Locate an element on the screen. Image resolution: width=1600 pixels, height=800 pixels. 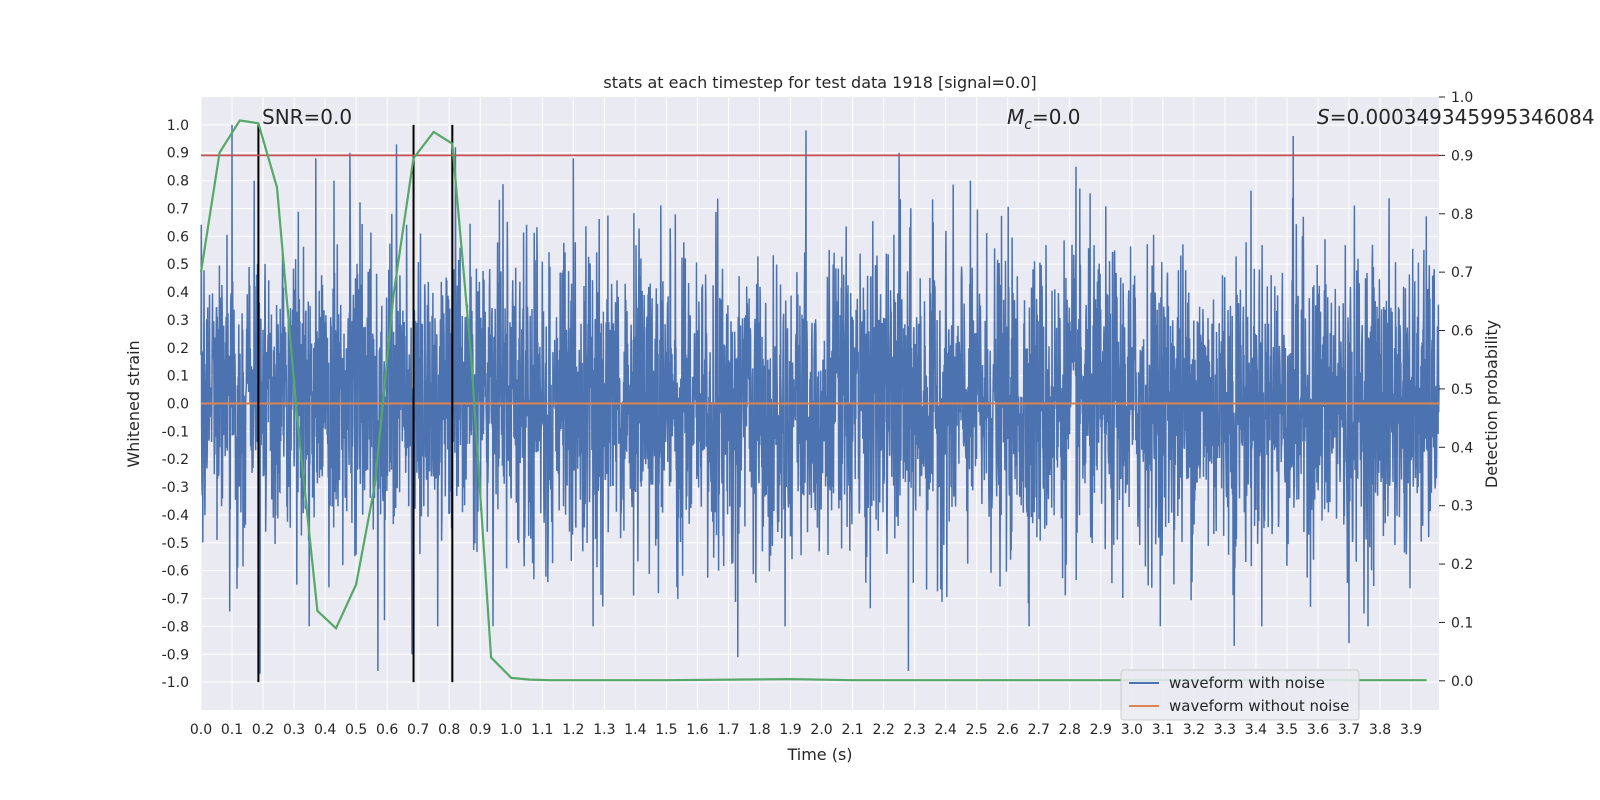
x-tick-label: 1.0 is located at coordinates (511, 730).